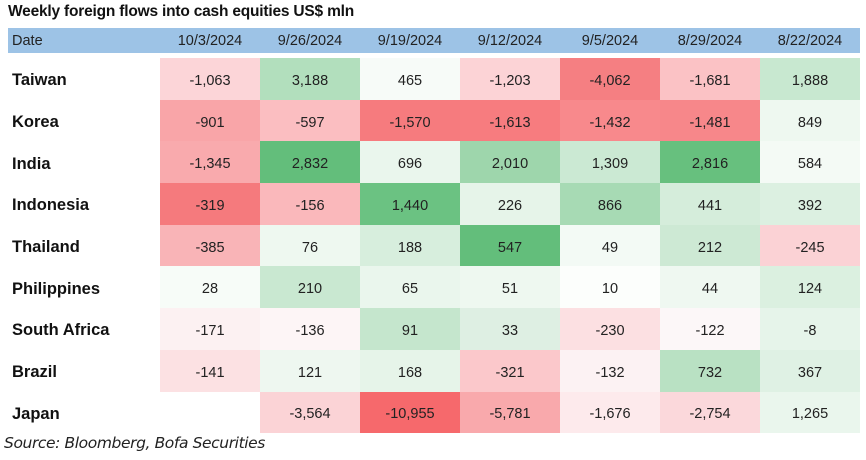 The image size is (866, 460). I want to click on heatmap-cell: 441, so click(710, 204).